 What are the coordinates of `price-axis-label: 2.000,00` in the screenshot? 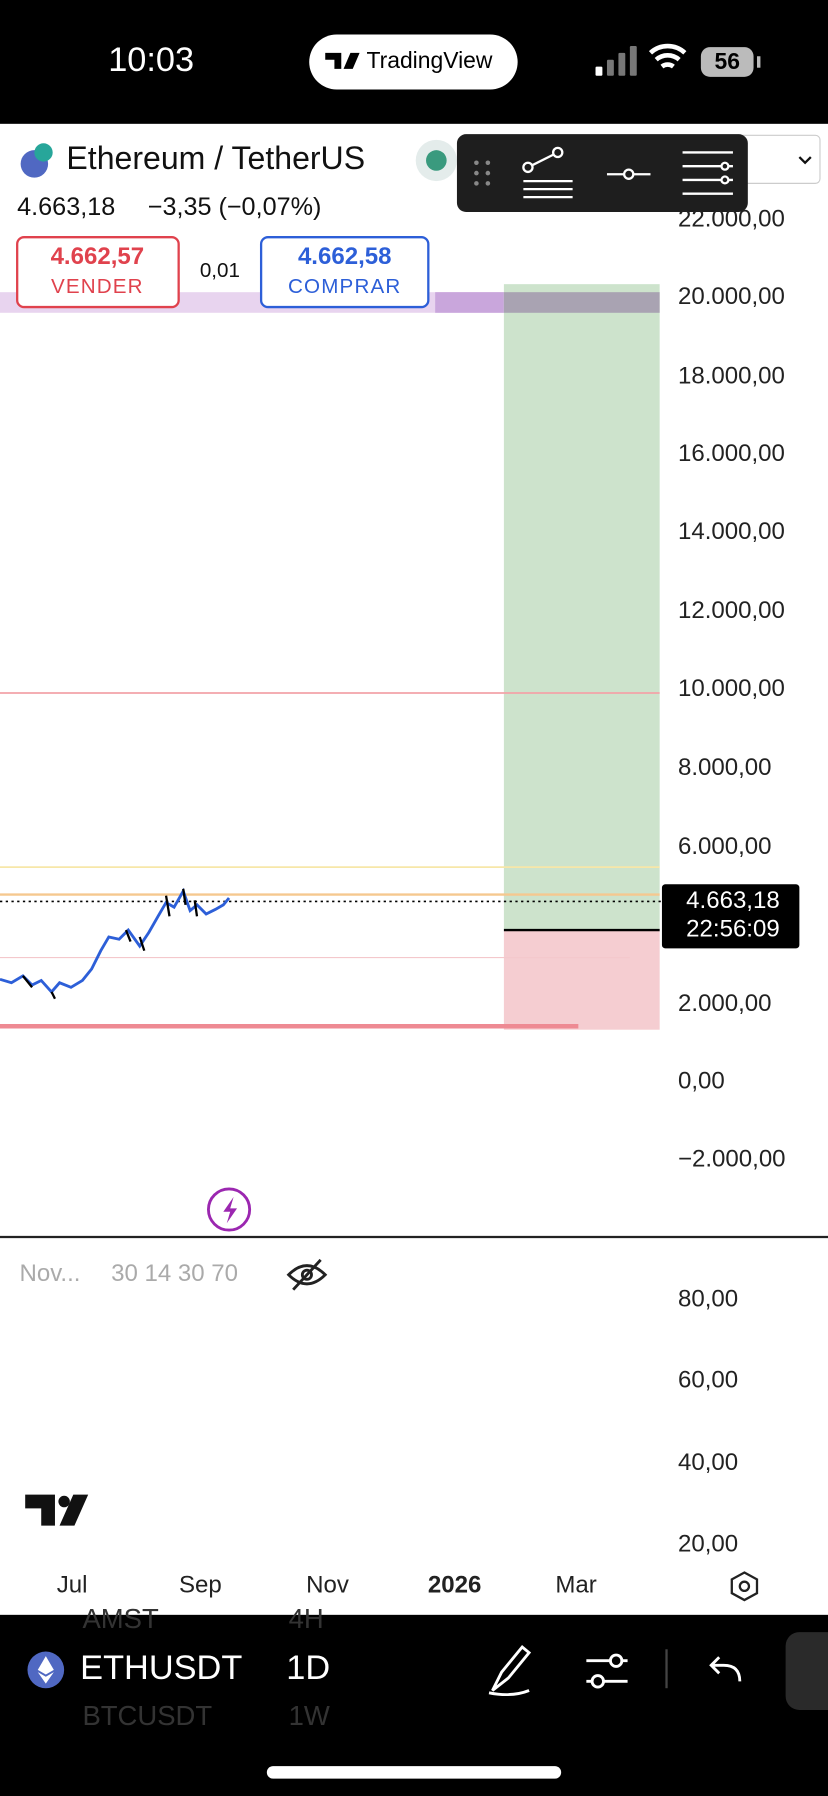 It's located at (725, 1003).